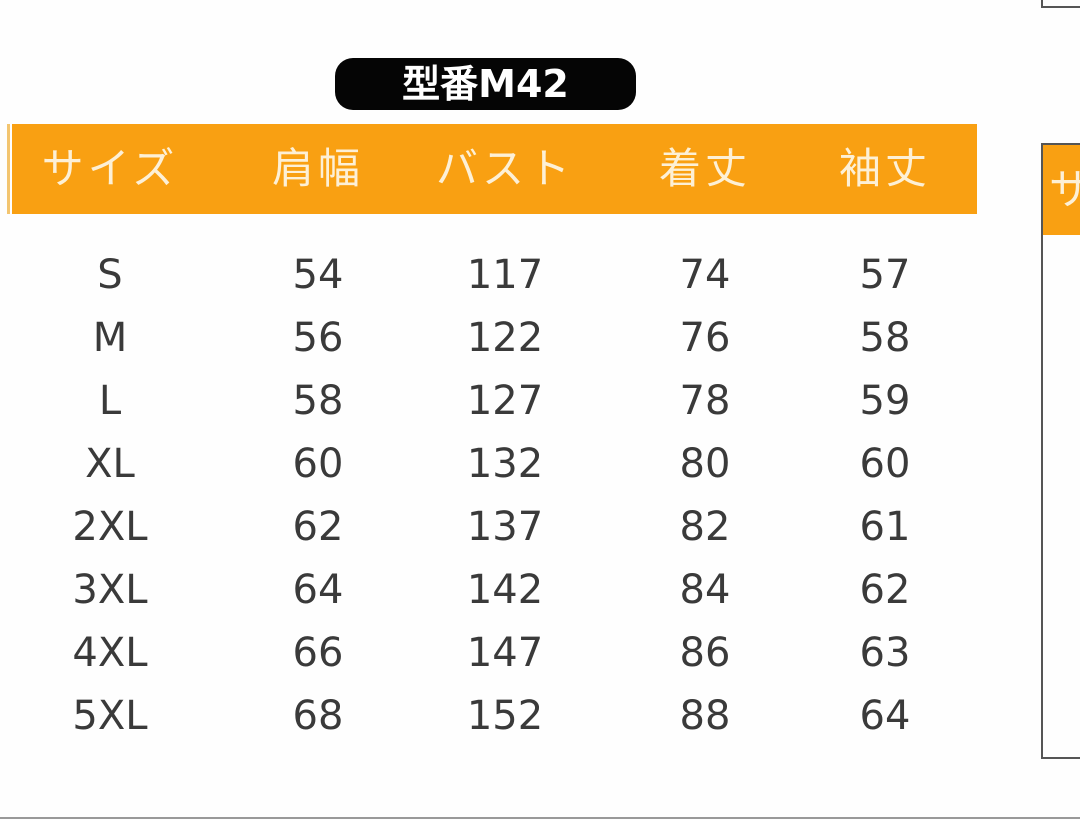 The height and width of the screenshot is (820, 1080). Describe the element at coordinates (318, 338) in the screenshot. I see `cell-shoulder-width: 56` at that location.